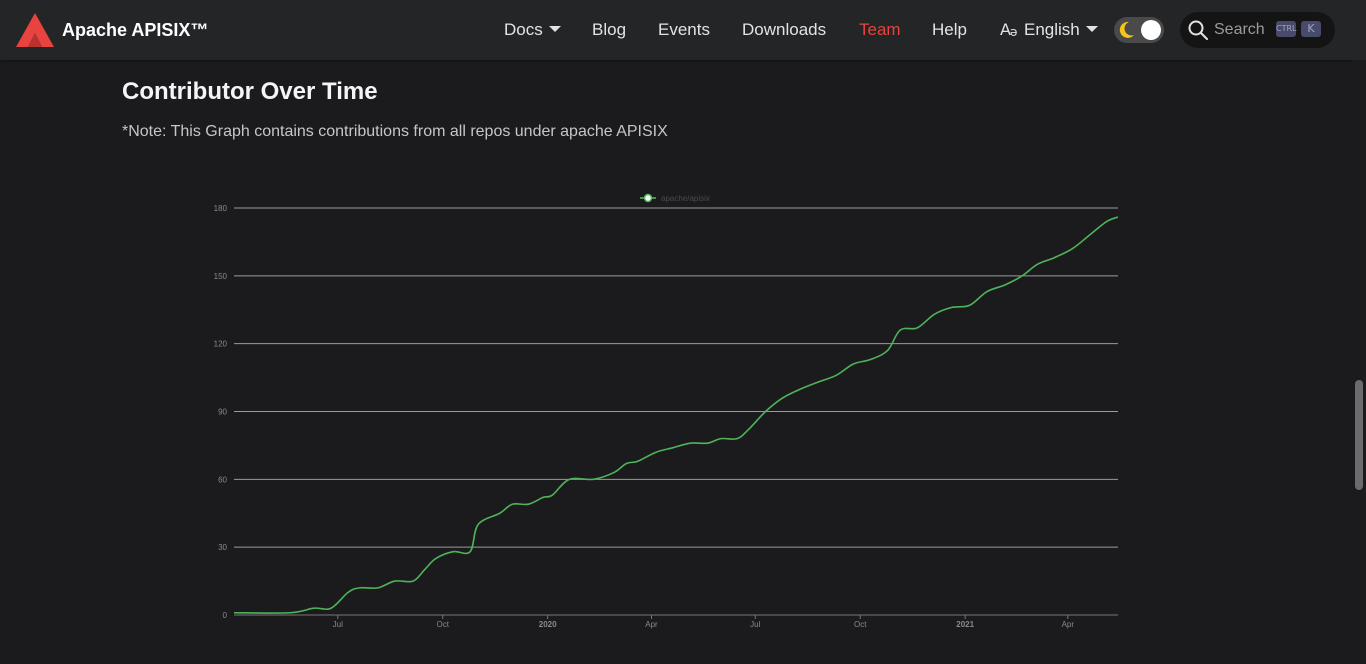 Image resolution: width=1366 pixels, height=664 pixels. I want to click on translate-icon: A ə, so click(1008, 29).